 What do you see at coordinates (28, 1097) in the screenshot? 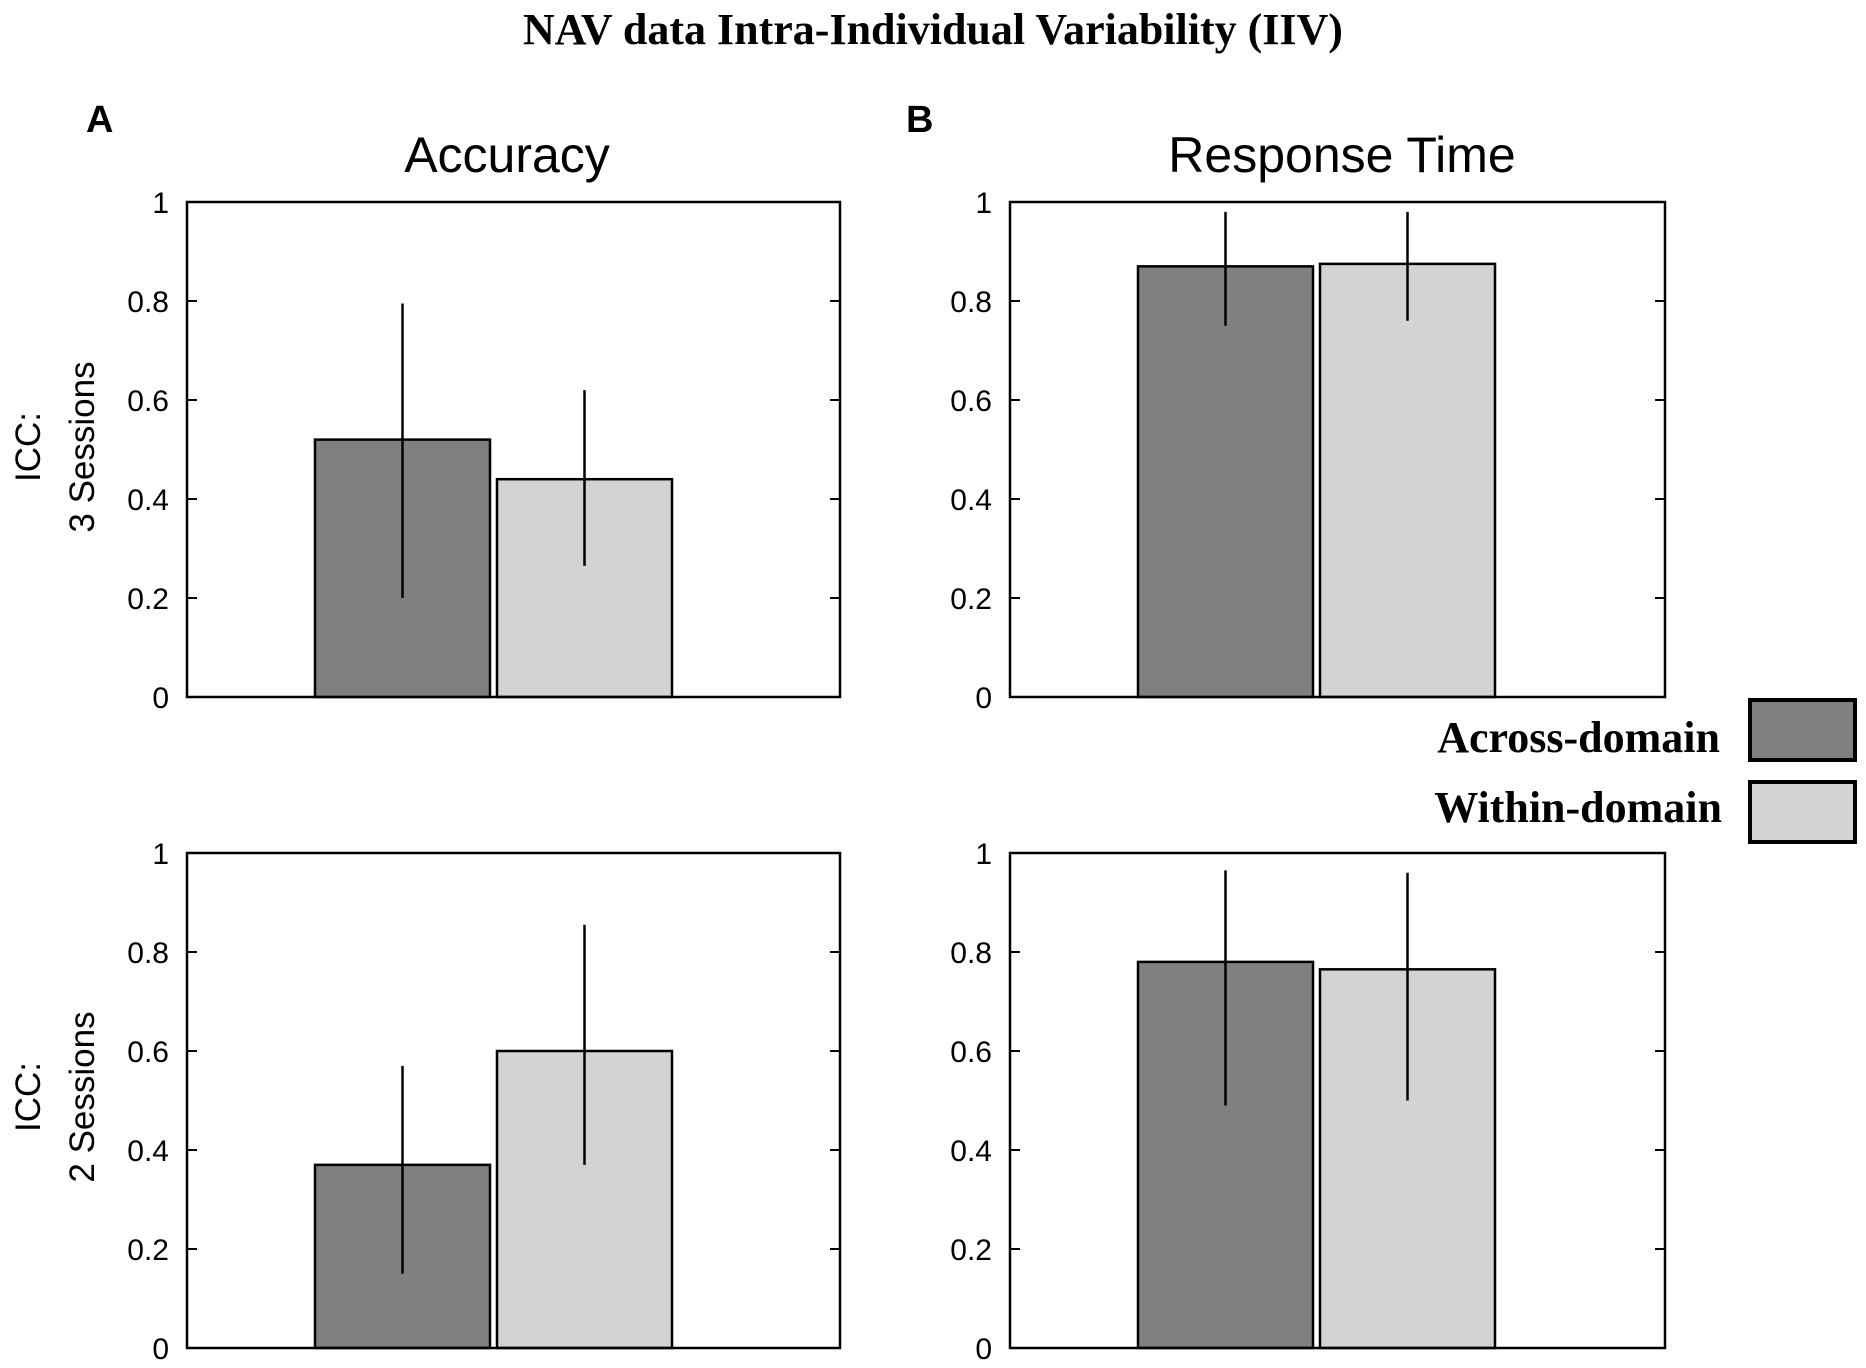
I see `row-label-2-sessions-line1: ICC:` at bounding box center [28, 1097].